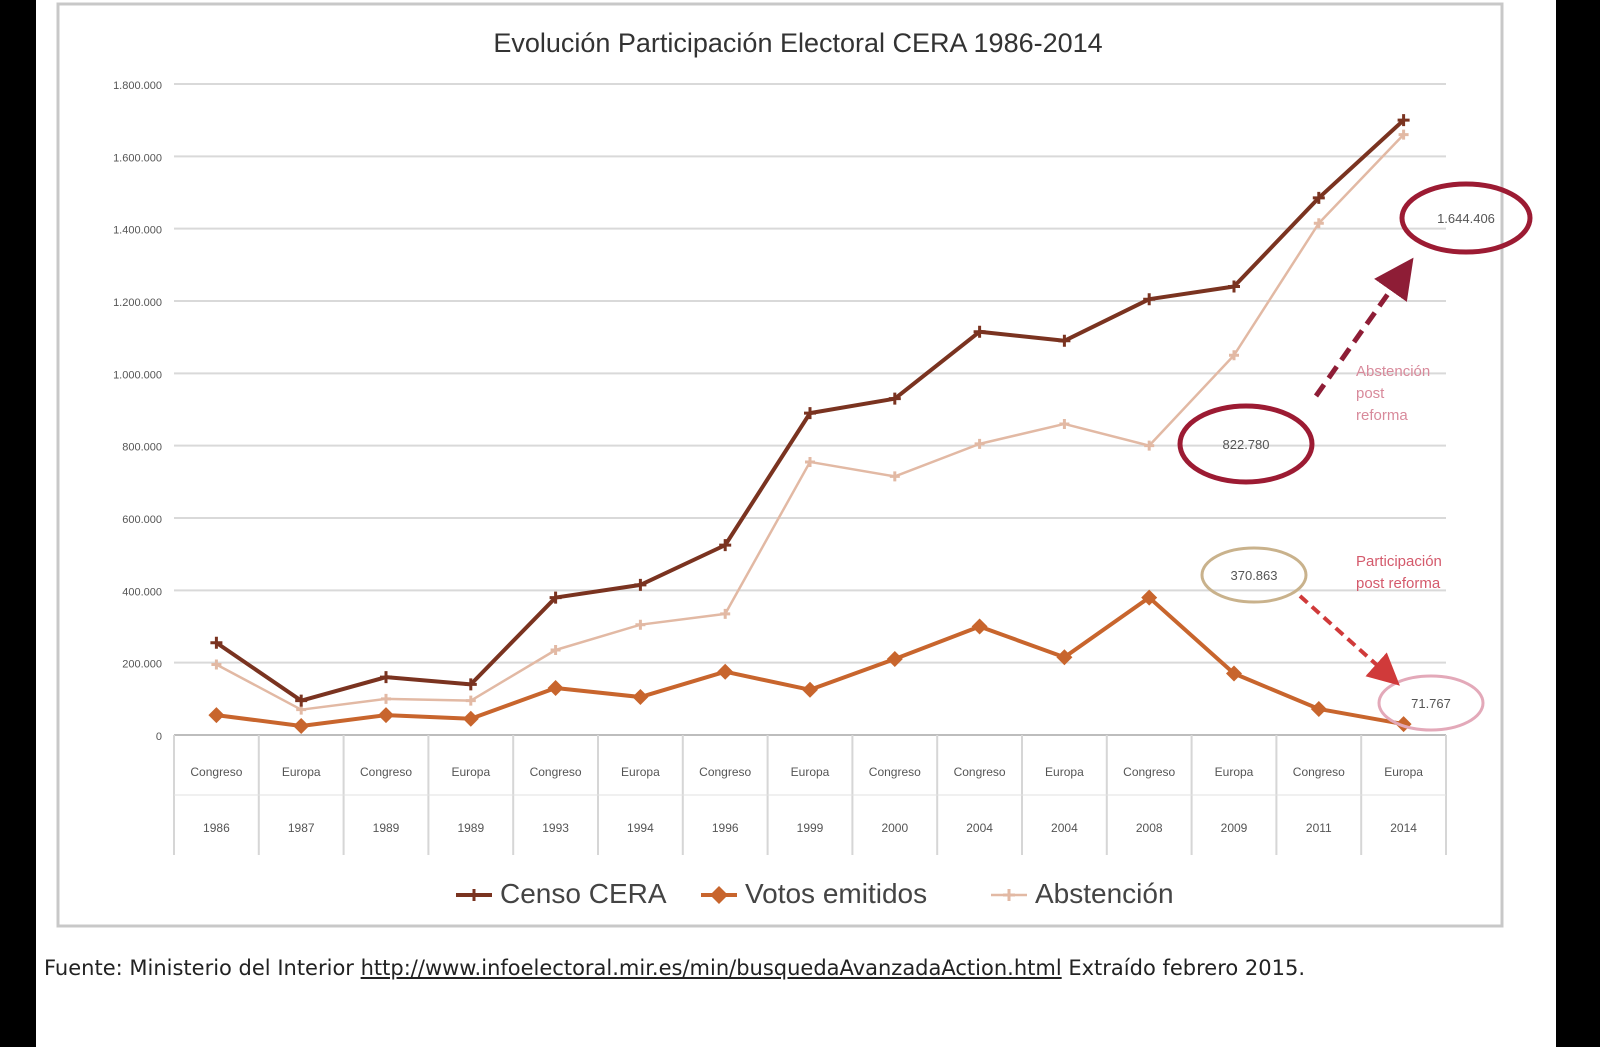  What do you see at coordinates (137, 303) in the screenshot?
I see `y-tick-label: 1.200.000` at bounding box center [137, 303].